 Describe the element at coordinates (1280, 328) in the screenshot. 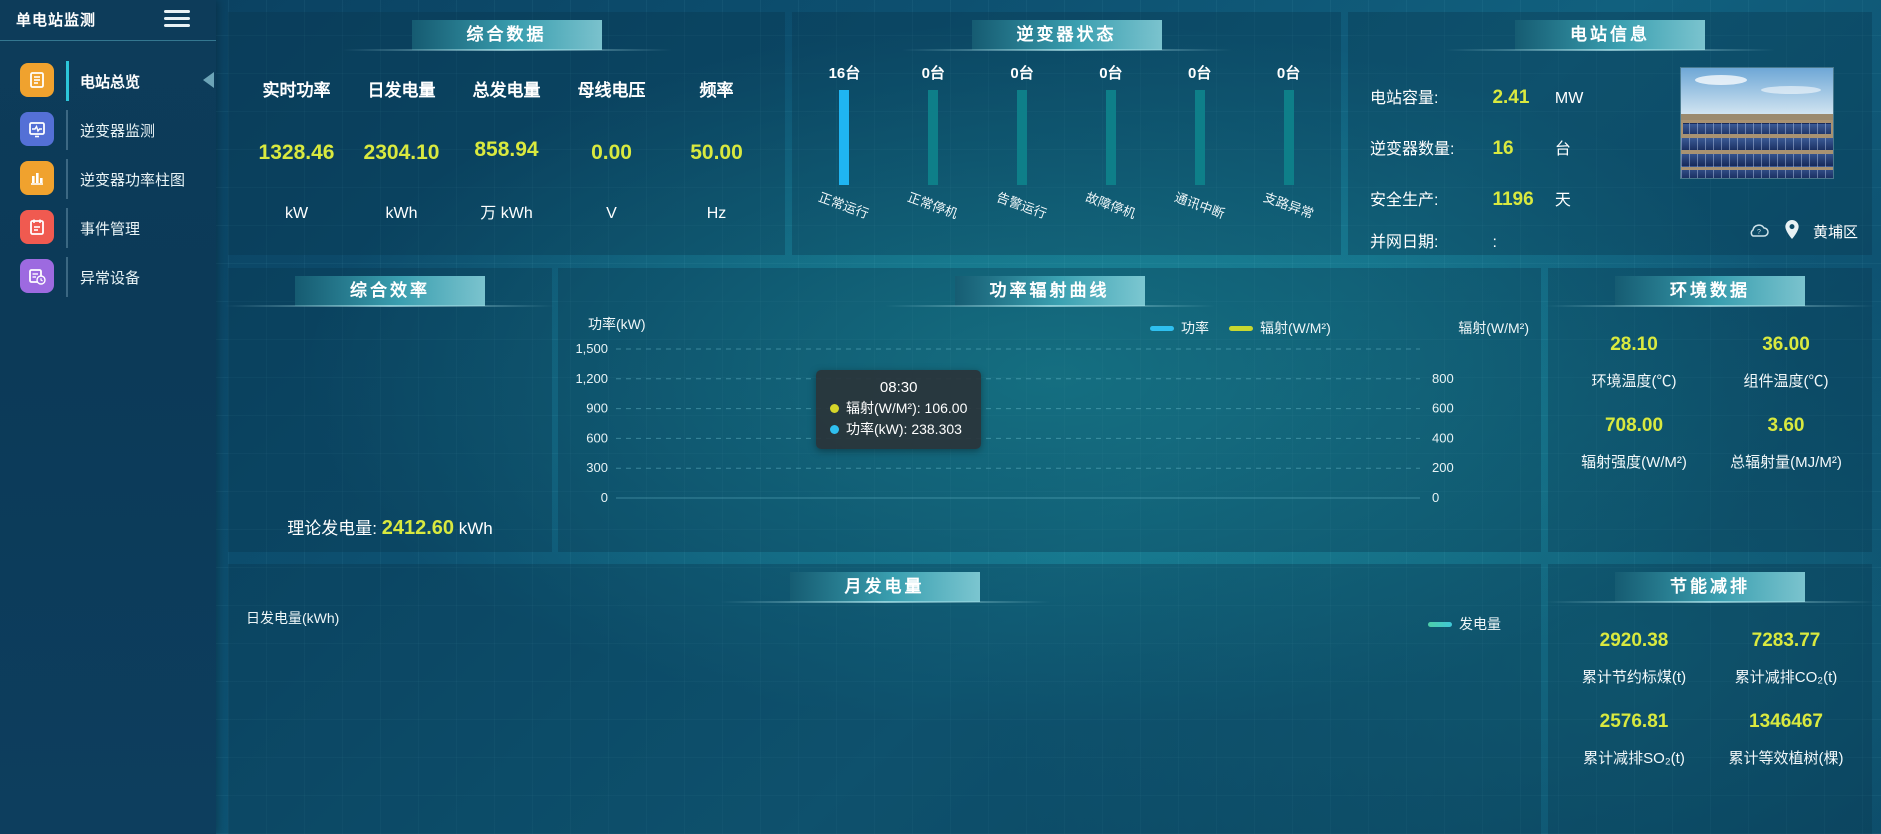

I see `legend-item-radiation: 辐射(W/M²)` at that location.